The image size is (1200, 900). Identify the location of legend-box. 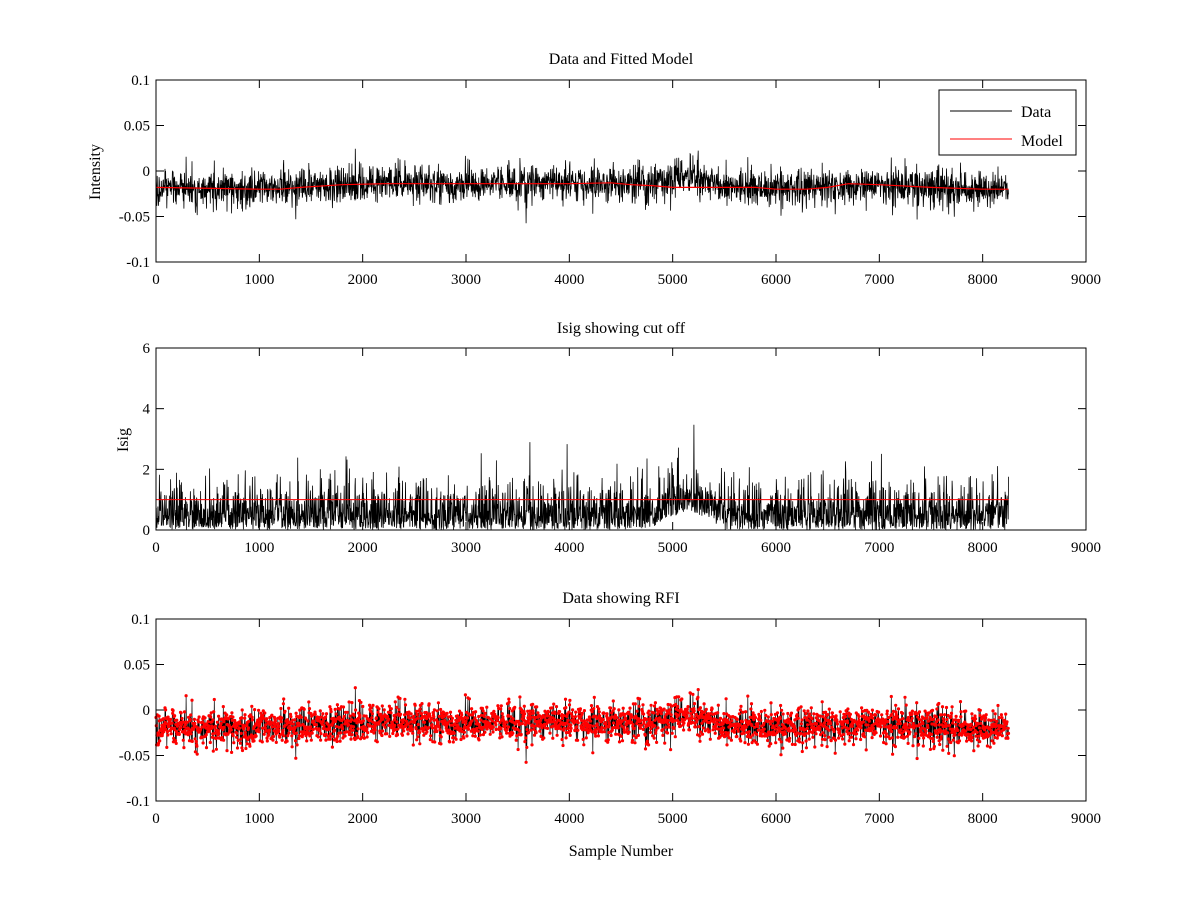
(1007, 122).